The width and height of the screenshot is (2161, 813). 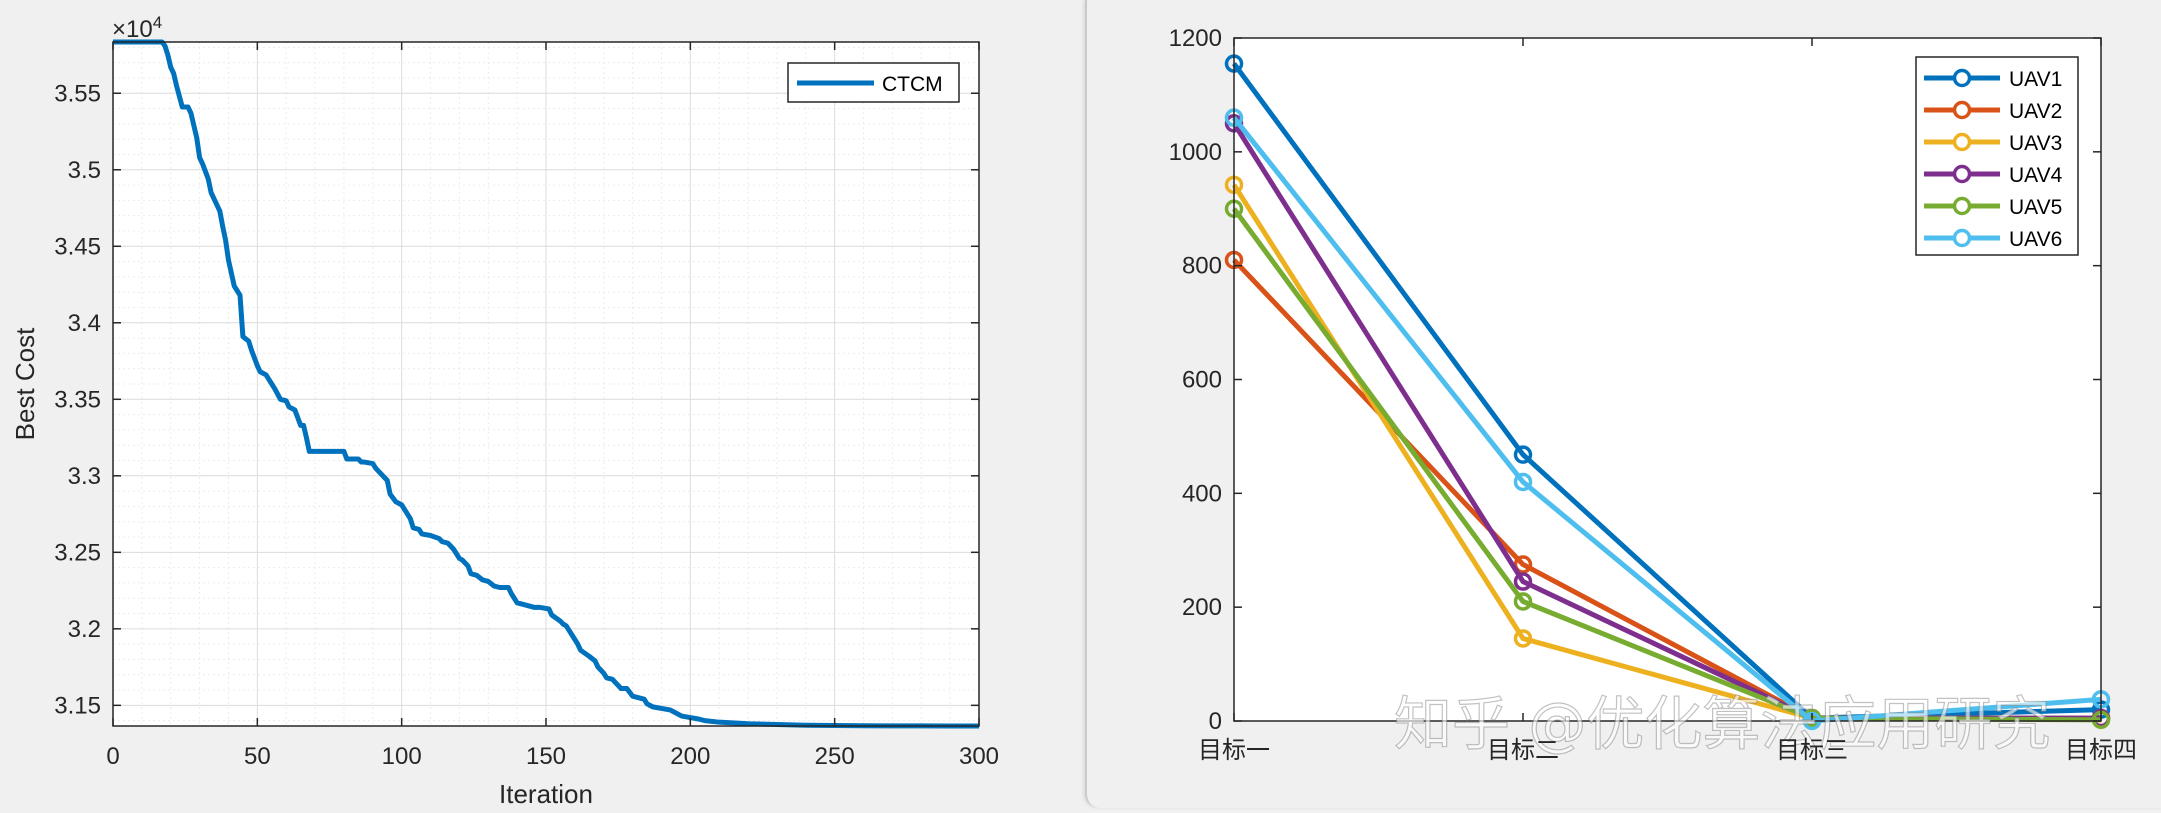 What do you see at coordinates (1202, 266) in the screenshot?
I see `y-tick-label: 800` at bounding box center [1202, 266].